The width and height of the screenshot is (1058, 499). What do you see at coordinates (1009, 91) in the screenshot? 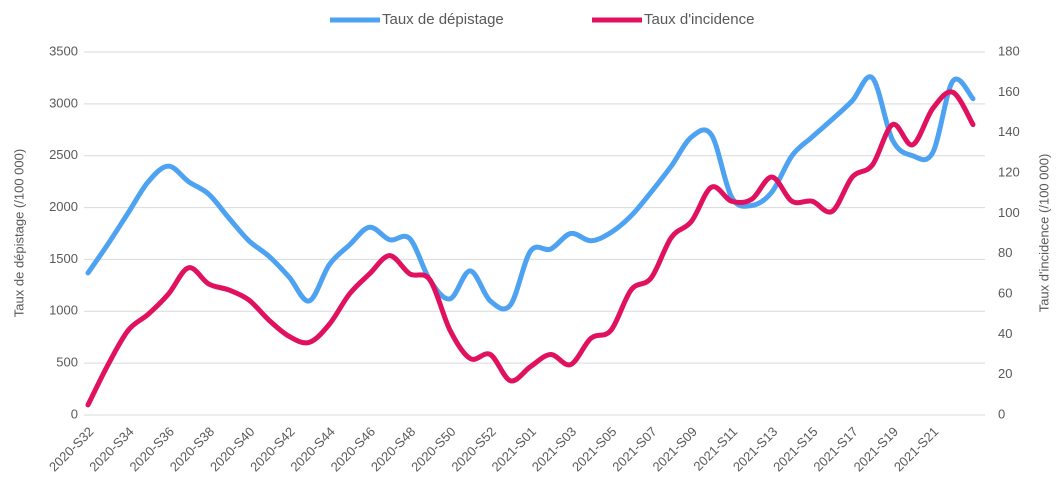
I see `y2-tick-label: 160` at bounding box center [1009, 91].